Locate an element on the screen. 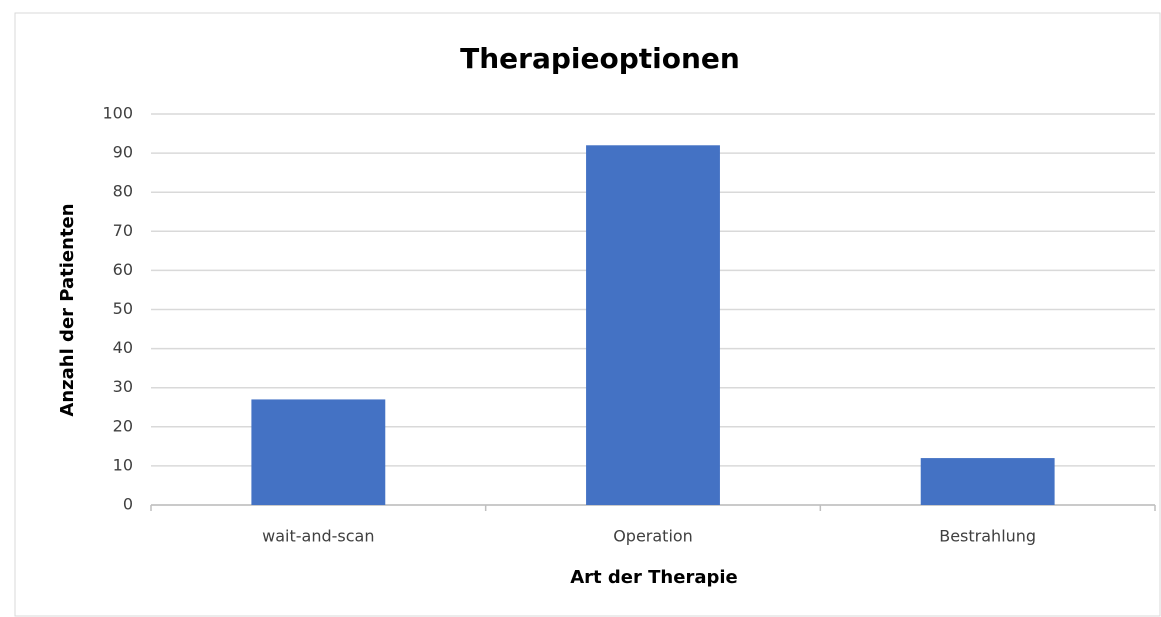 The height and width of the screenshot is (617, 1161). y-tick-label: 80 is located at coordinates (123, 191).